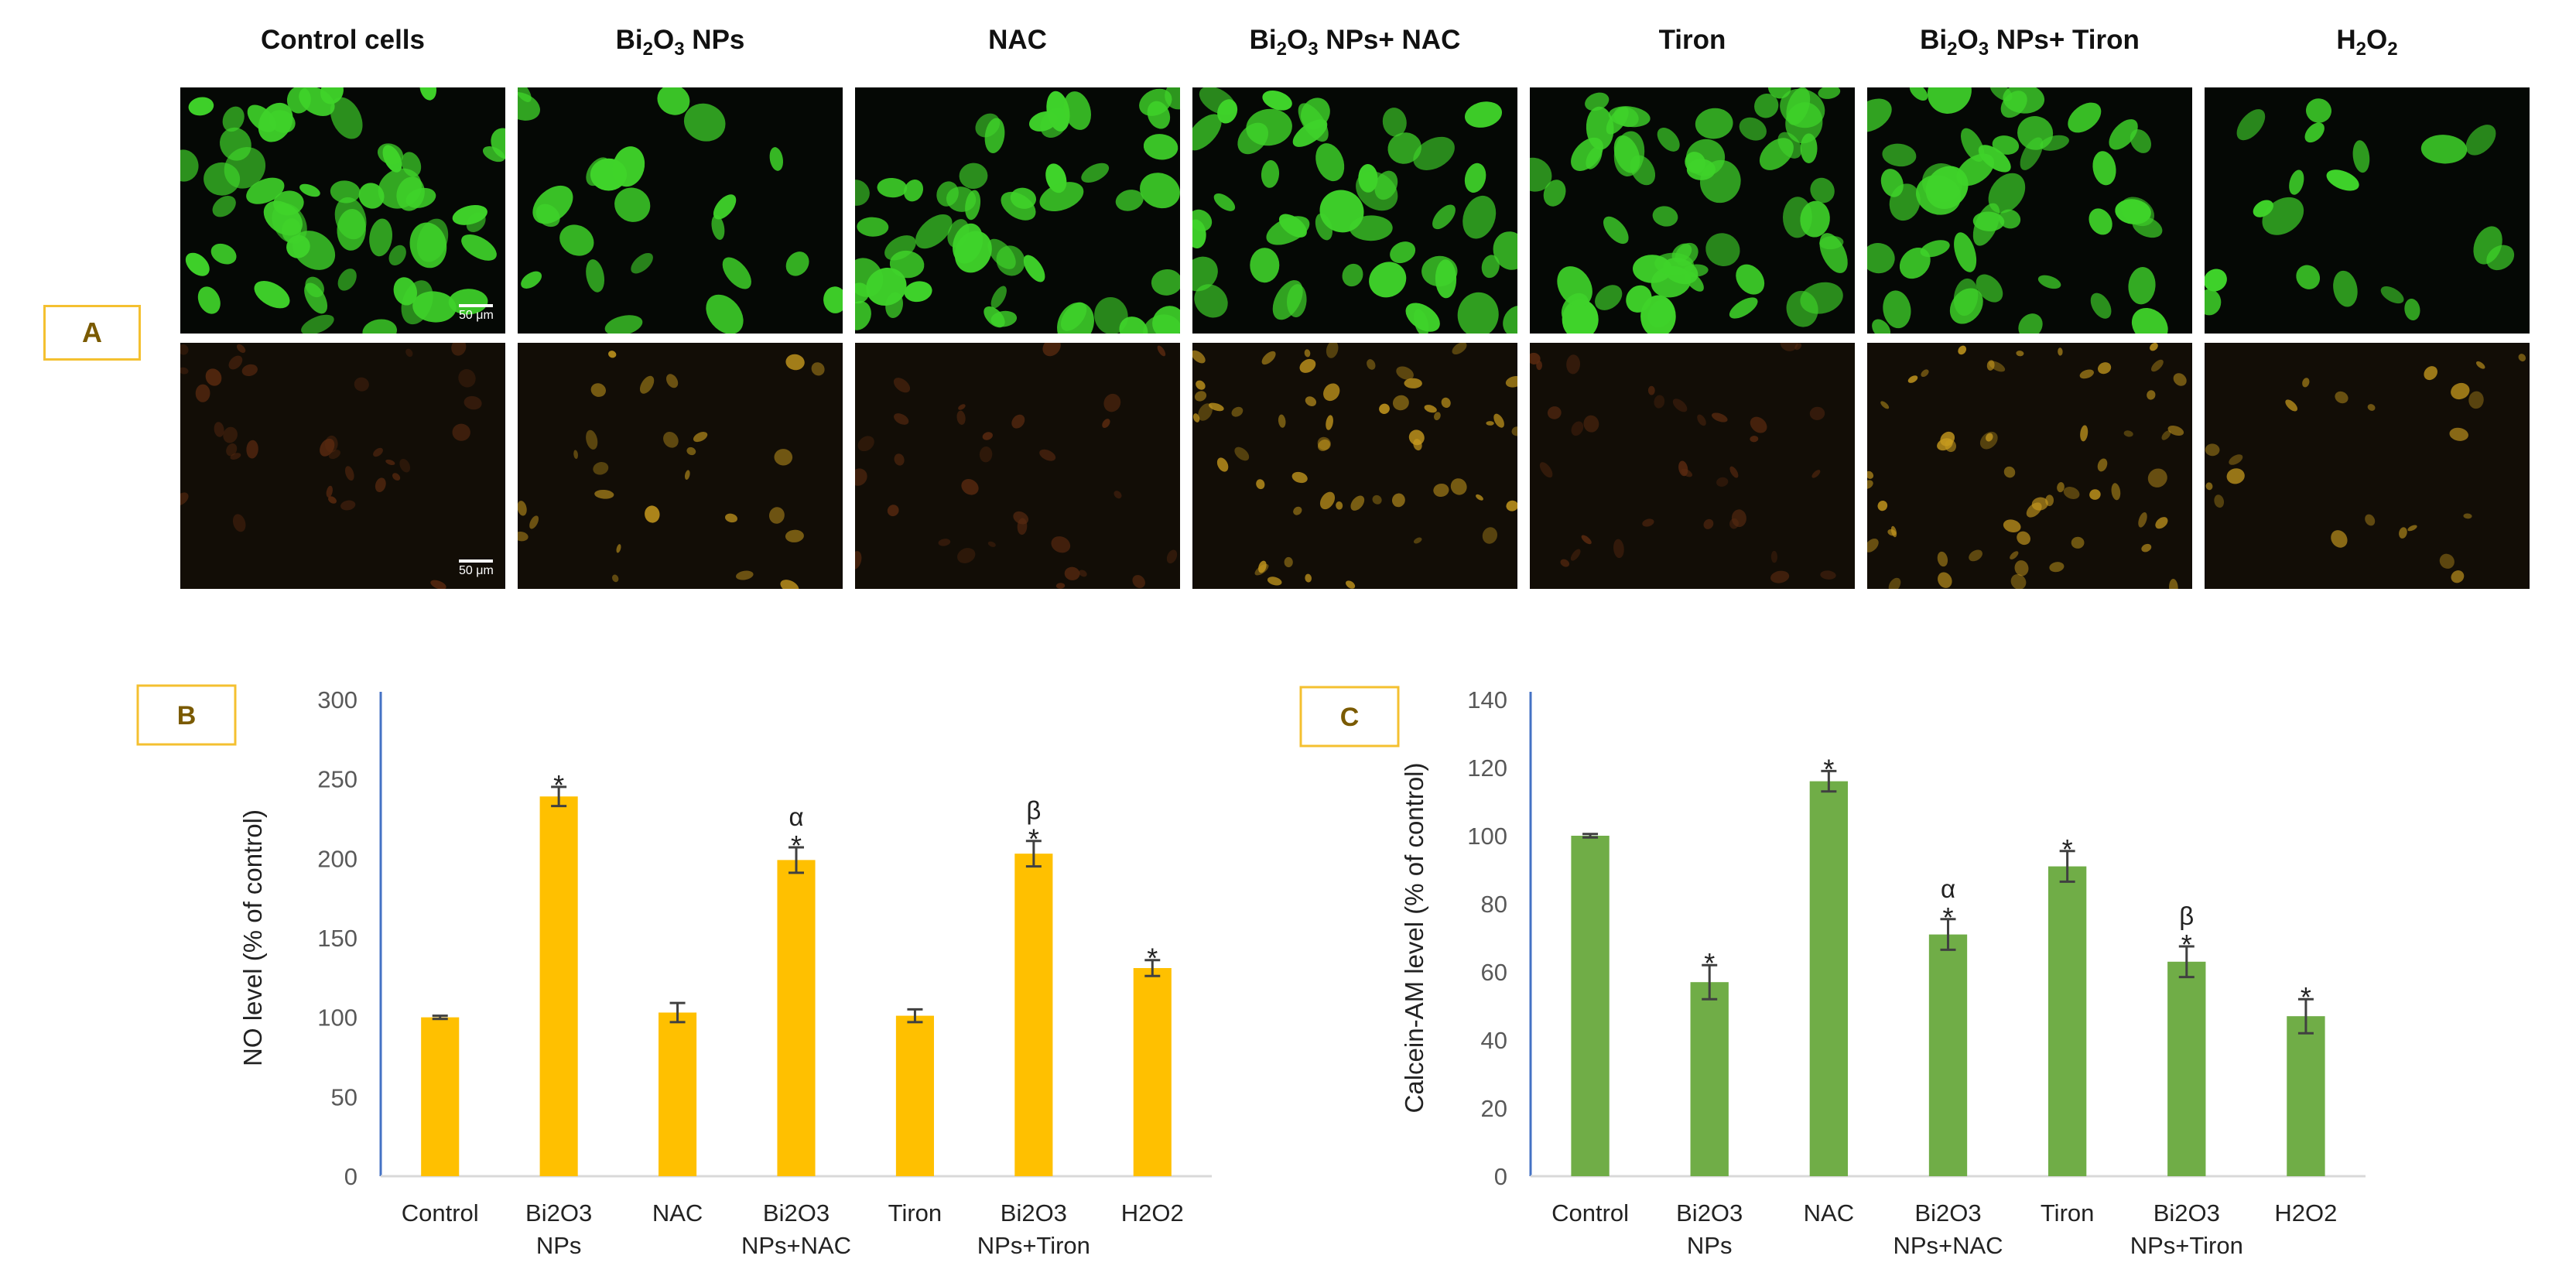  Describe the element at coordinates (1018, 40) in the screenshot. I see `column-title: NAC` at that location.